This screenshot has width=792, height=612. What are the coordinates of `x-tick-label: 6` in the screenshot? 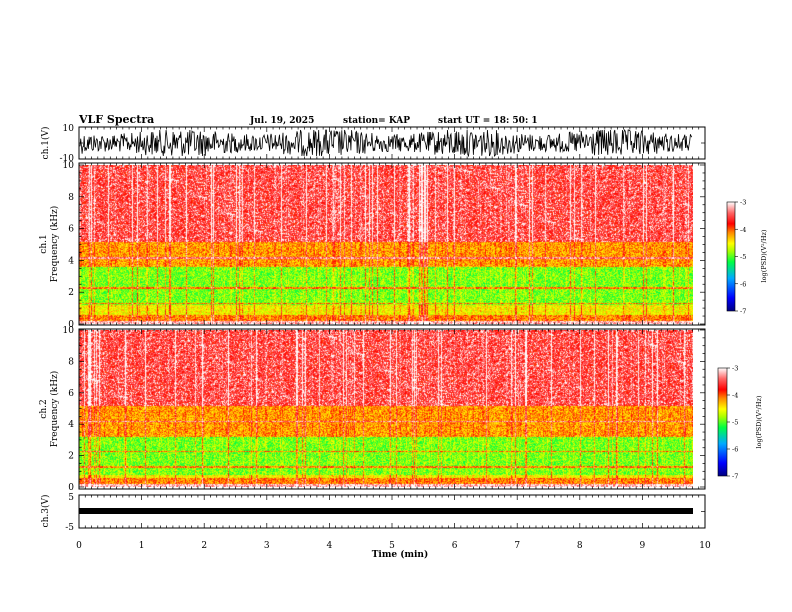 It's located at (455, 546).